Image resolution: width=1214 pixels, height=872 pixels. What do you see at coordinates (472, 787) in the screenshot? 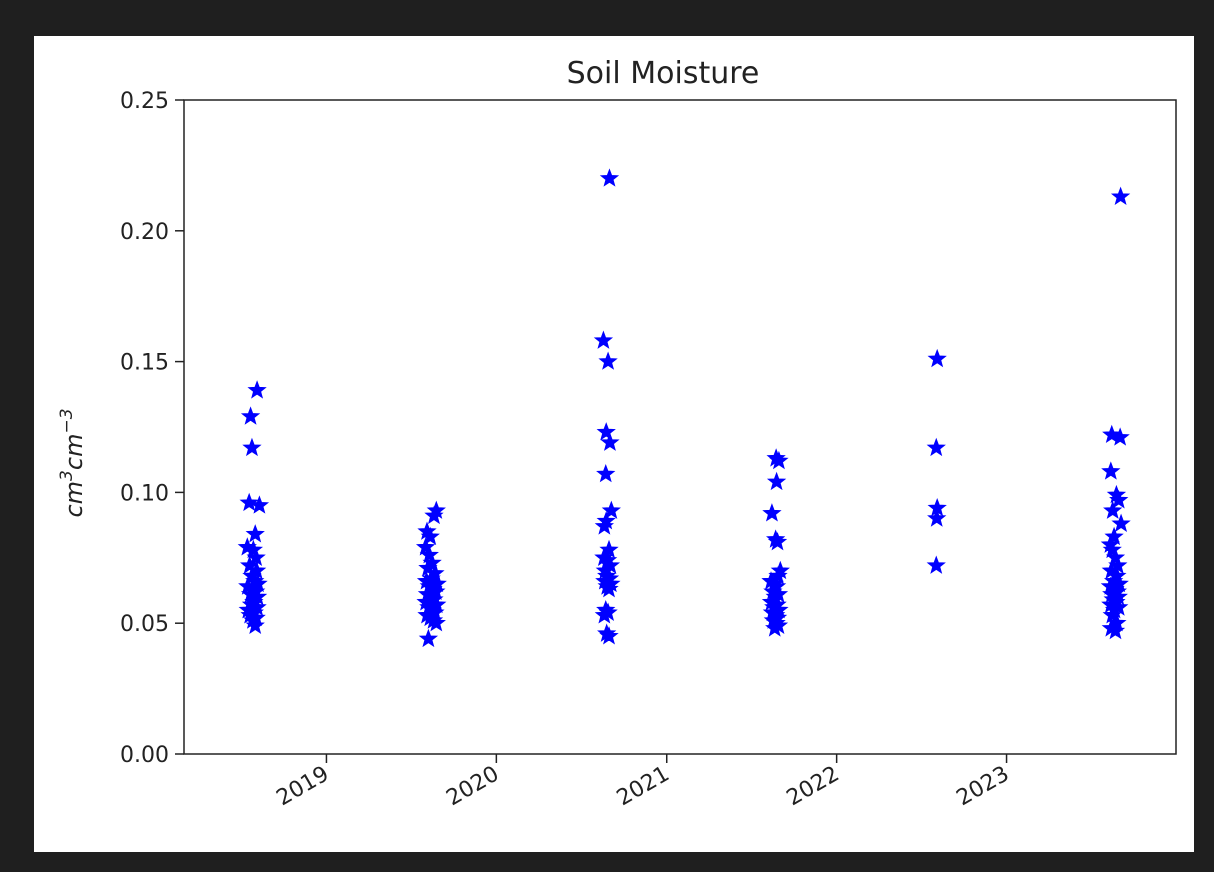
I see `x-tick-label: 2020` at bounding box center [472, 787].